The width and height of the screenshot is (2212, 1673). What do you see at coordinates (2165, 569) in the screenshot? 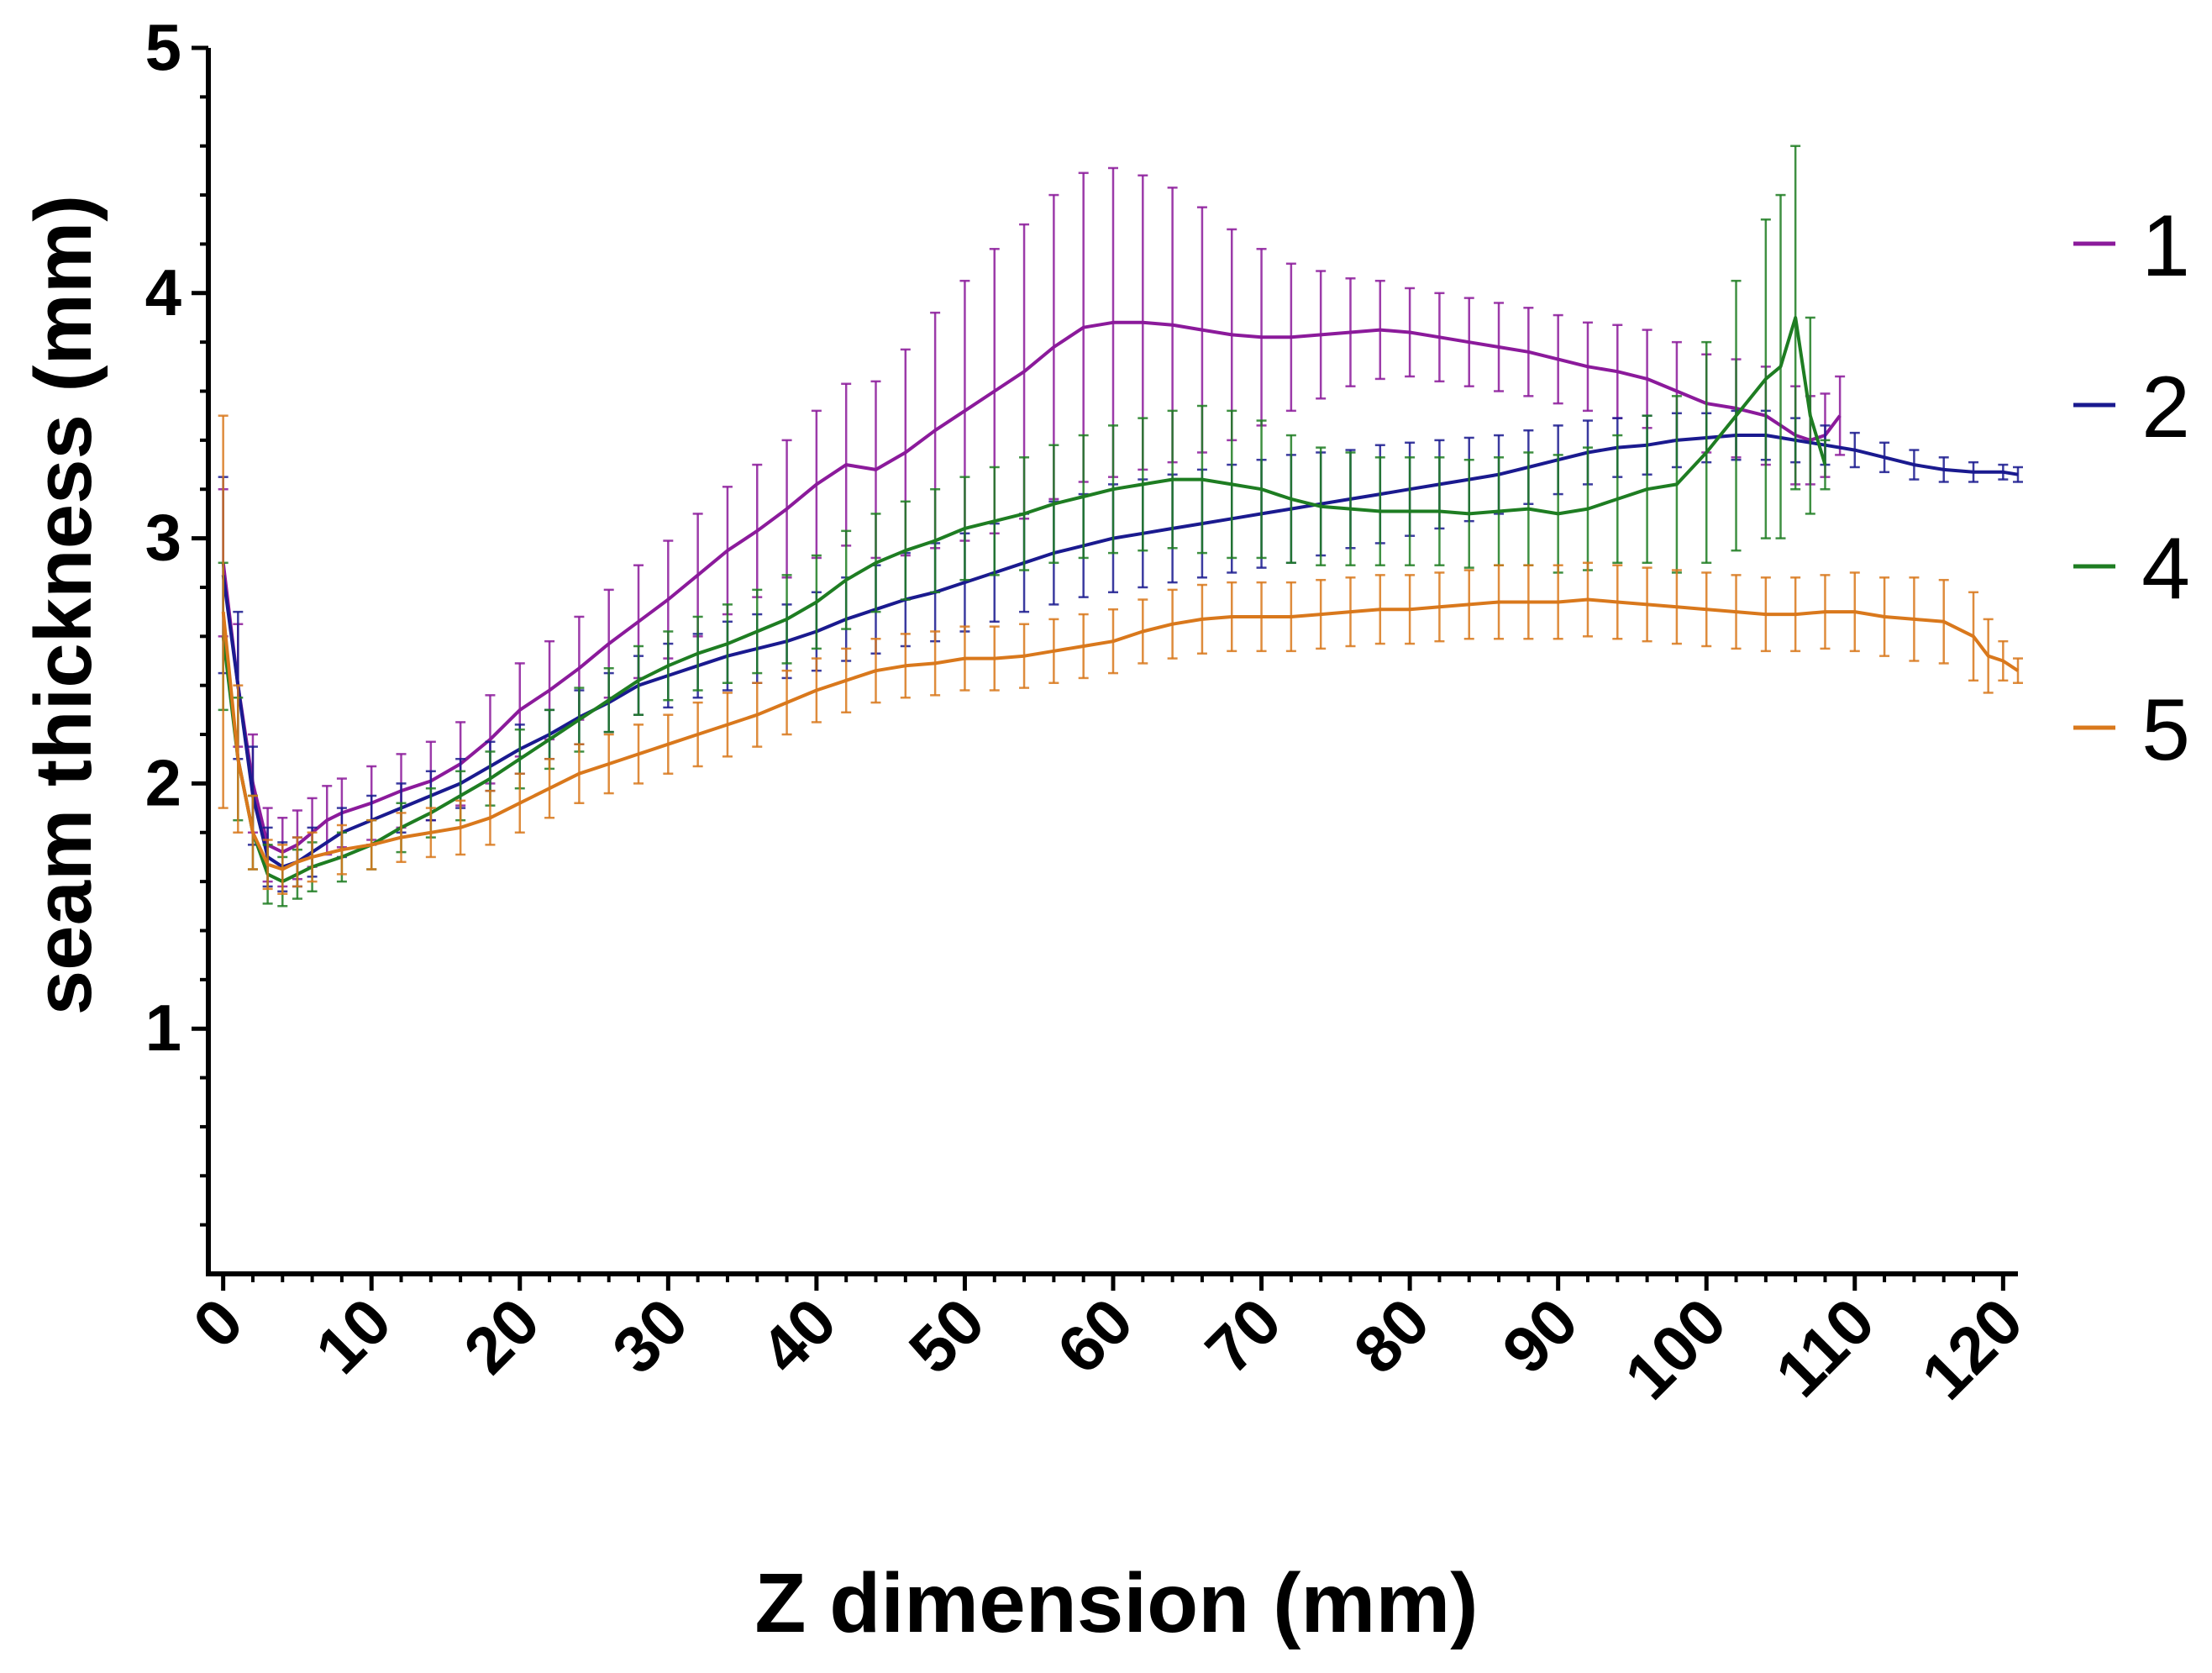
I see `legend-label: 4` at bounding box center [2165, 569].